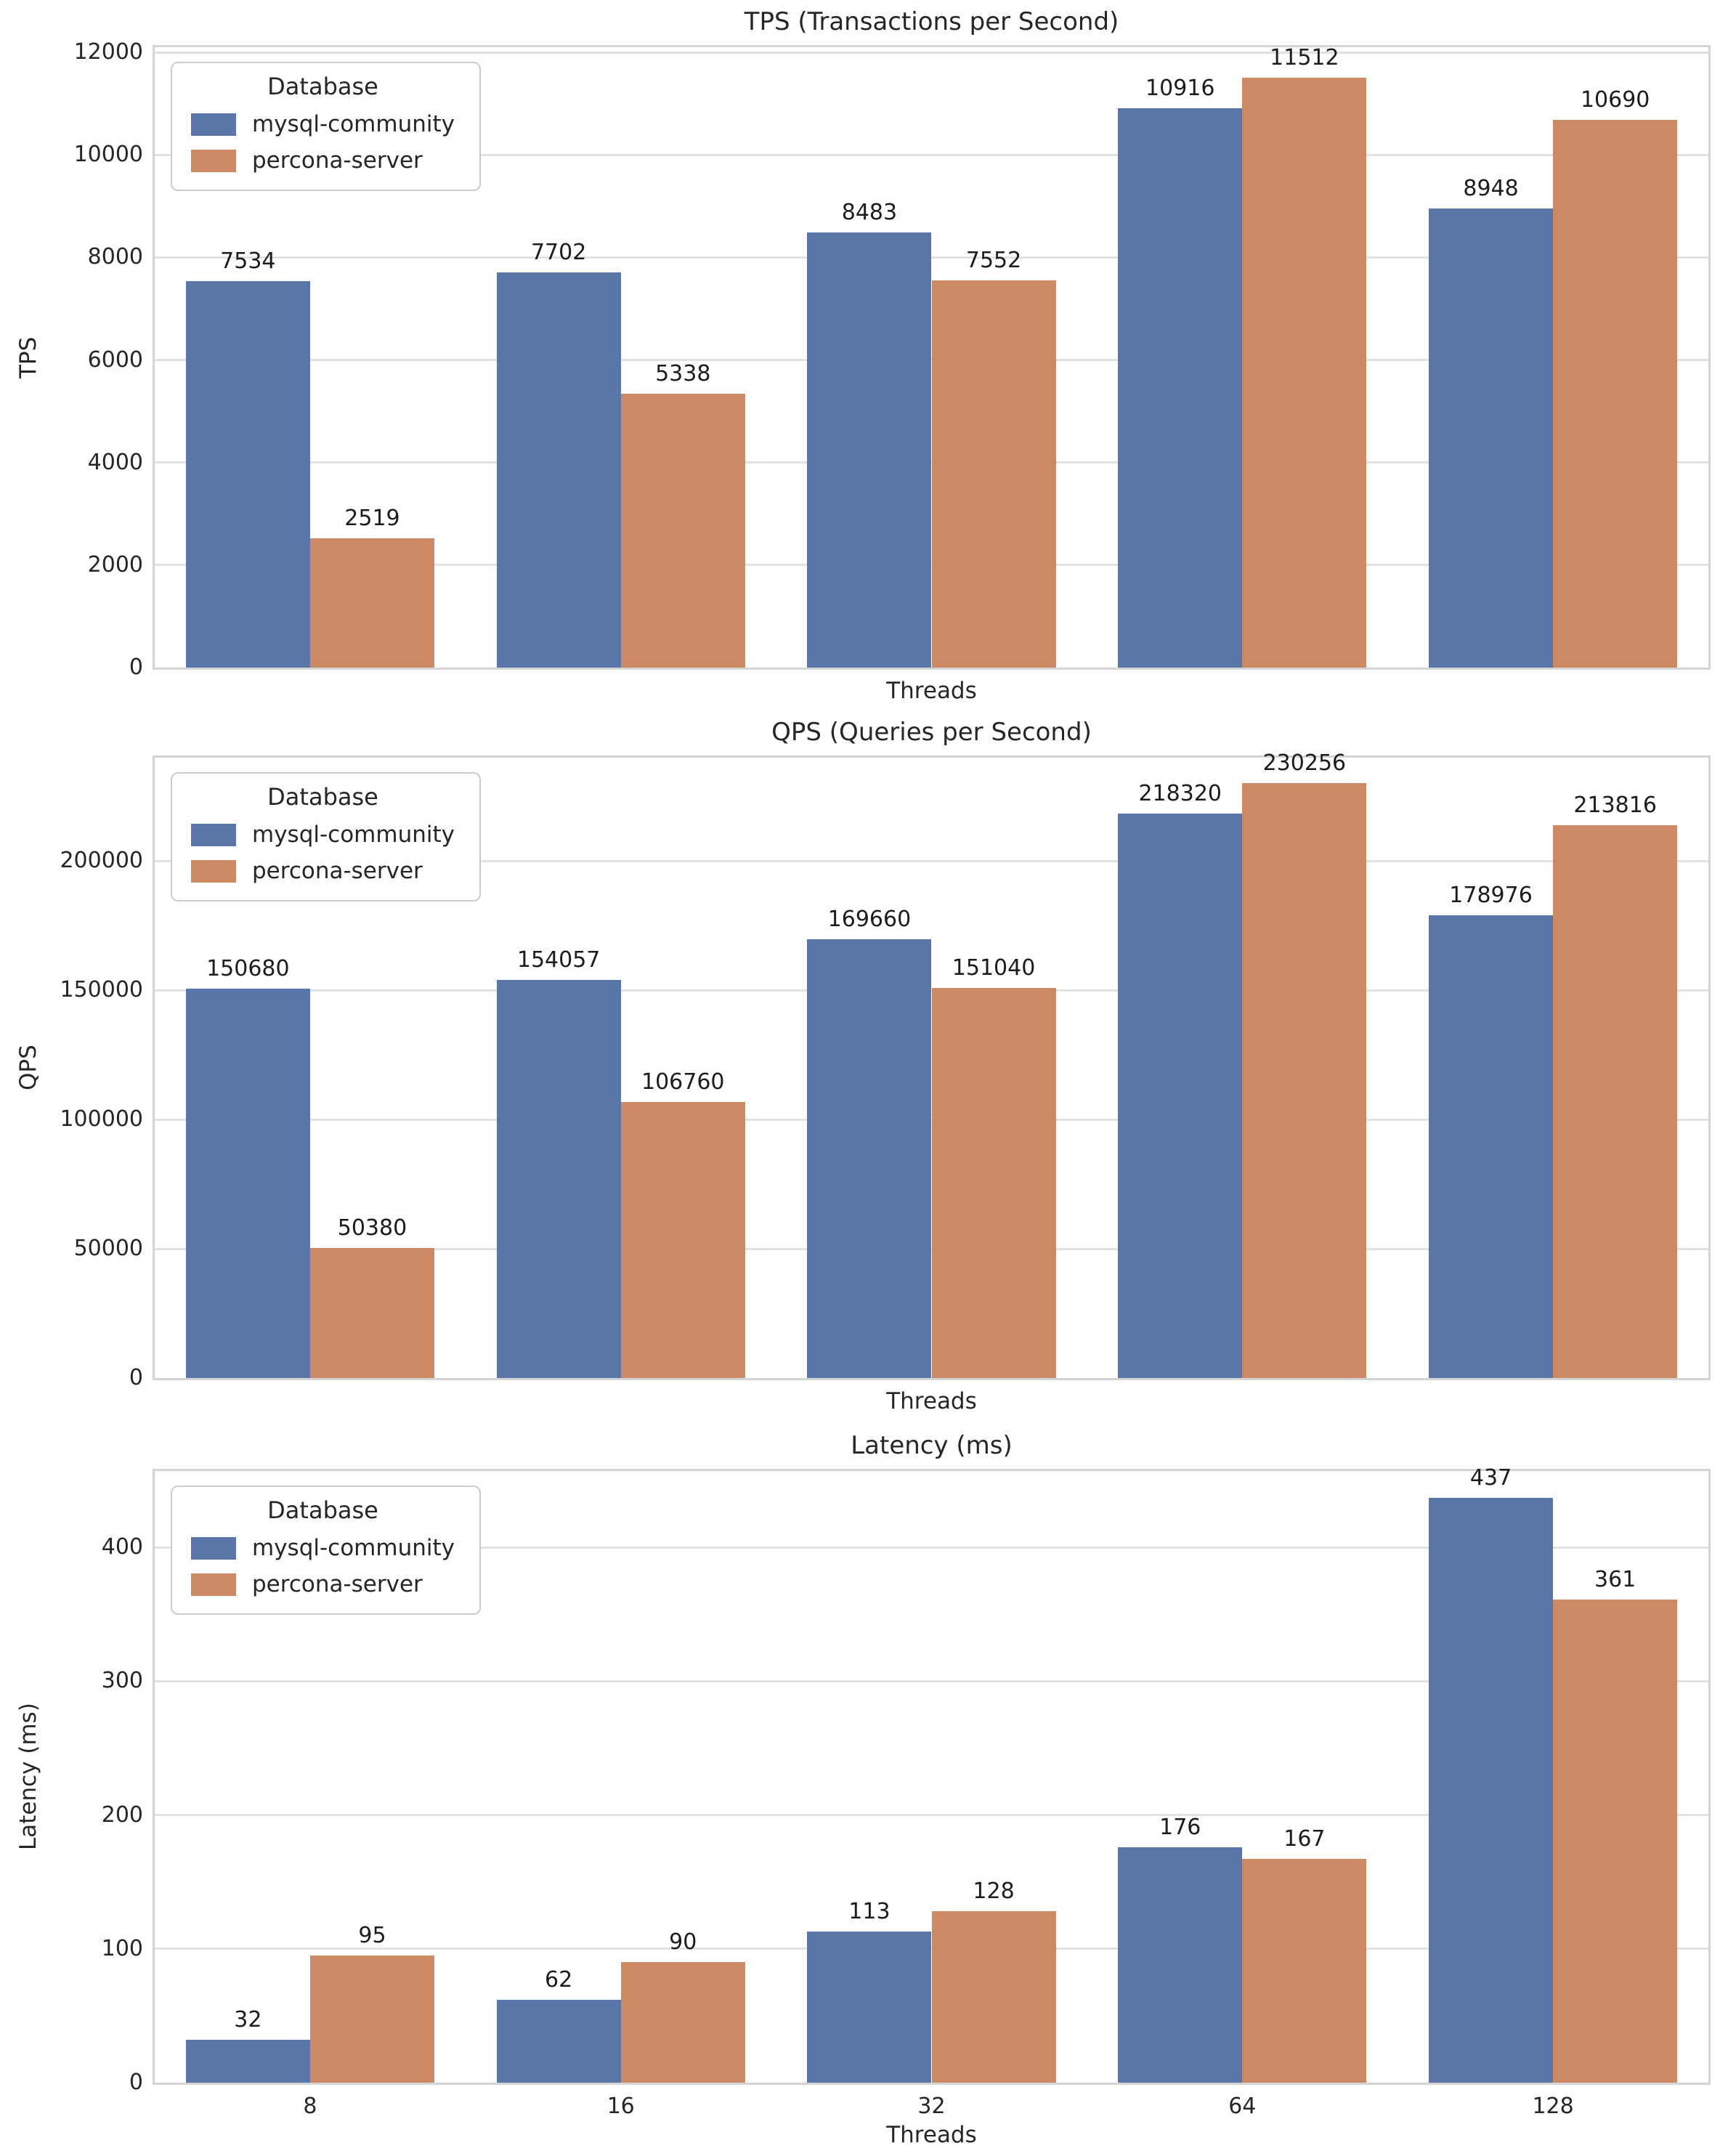 The width and height of the screenshot is (1720, 2156). What do you see at coordinates (1180, 88) in the screenshot?
I see `bar-value-mysql-community-64-threads: 10916` at bounding box center [1180, 88].